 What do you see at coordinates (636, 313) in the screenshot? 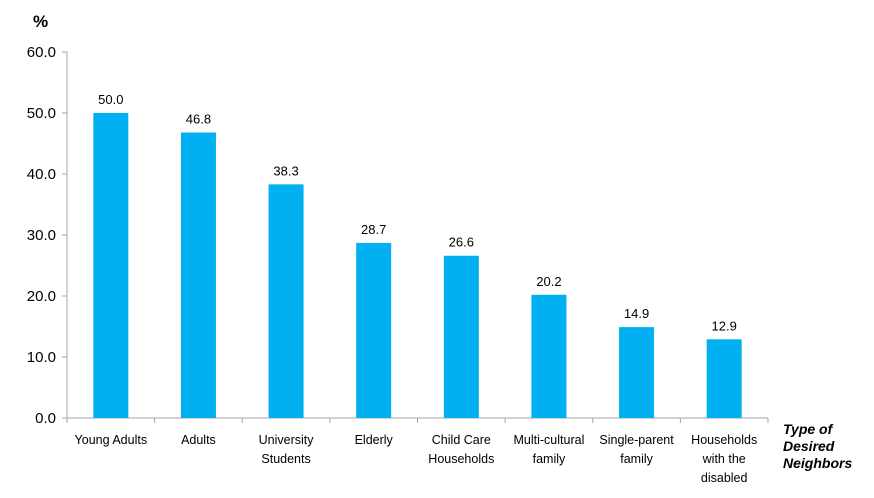
I see `bar-value-label: 14.9` at bounding box center [636, 313].